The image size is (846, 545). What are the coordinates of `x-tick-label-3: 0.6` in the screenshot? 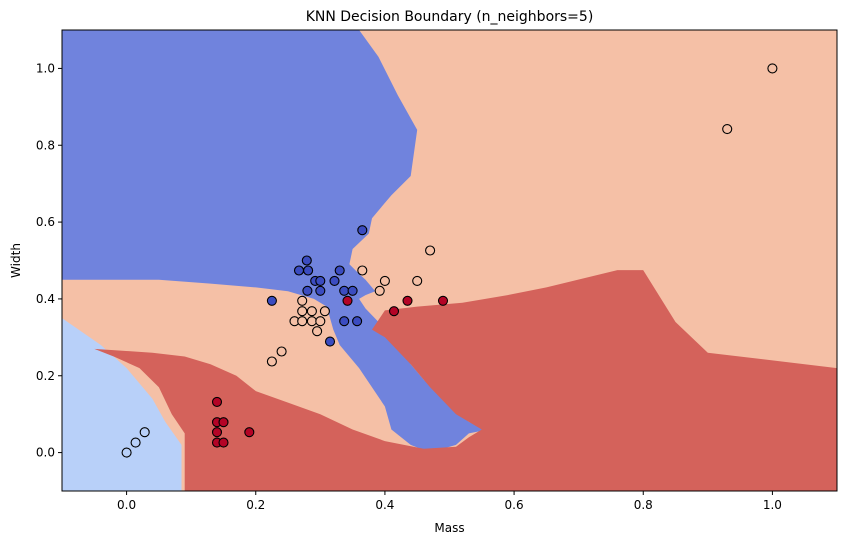 It's located at (514, 505).